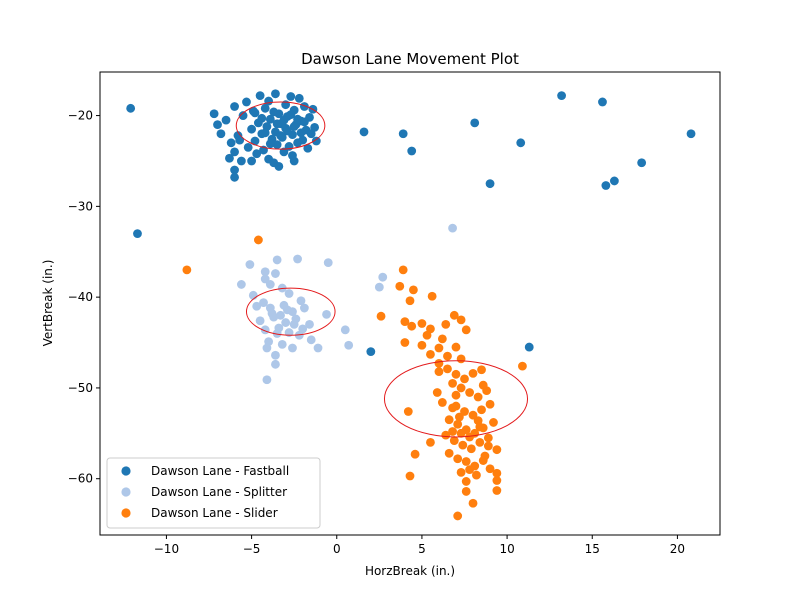 The height and width of the screenshot is (600, 800). What do you see at coordinates (80, 479) in the screenshot?
I see `y-tick-label: −60` at bounding box center [80, 479].